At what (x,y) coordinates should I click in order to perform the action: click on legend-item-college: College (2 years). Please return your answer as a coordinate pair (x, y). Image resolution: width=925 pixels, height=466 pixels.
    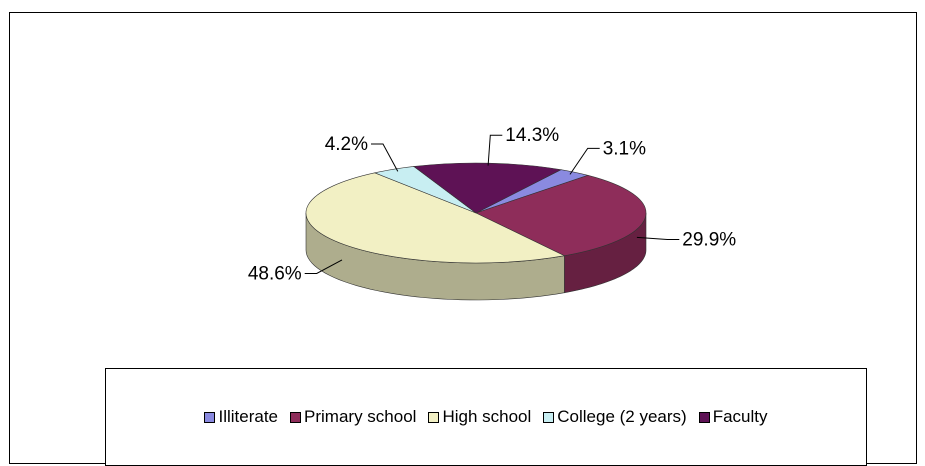
    Looking at the image, I should click on (615, 417).